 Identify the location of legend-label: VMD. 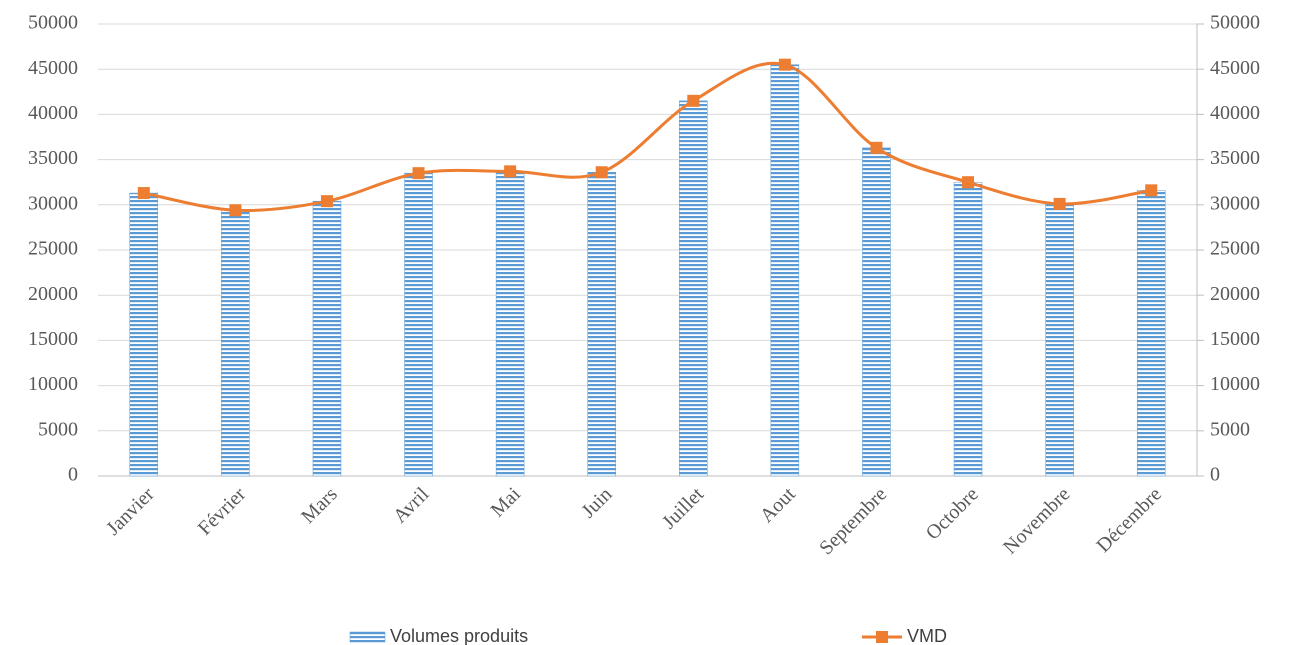
(927, 635).